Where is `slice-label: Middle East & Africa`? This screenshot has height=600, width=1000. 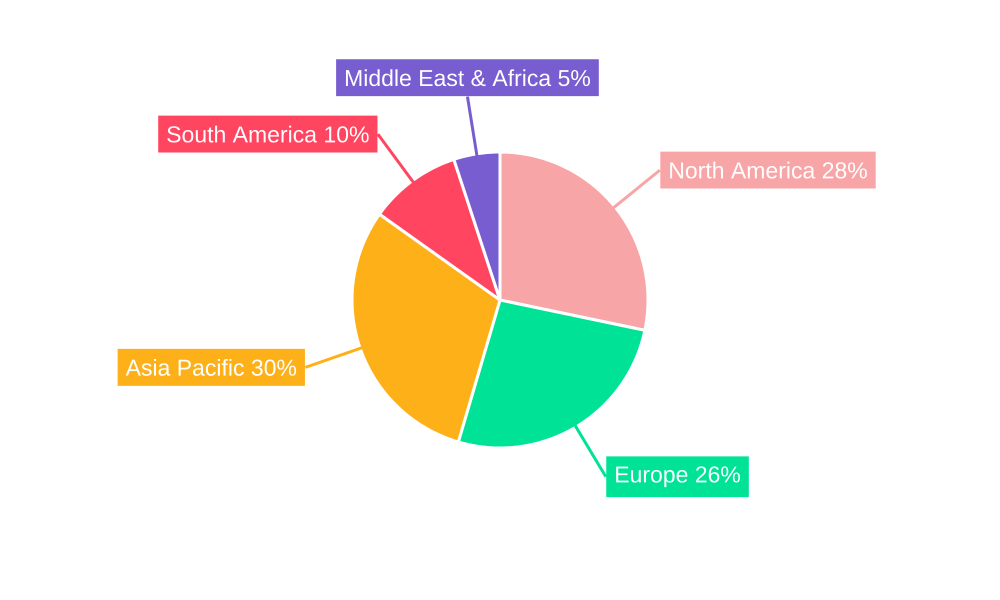 slice-label: Middle East & Africa is located at coordinates (449, 77).